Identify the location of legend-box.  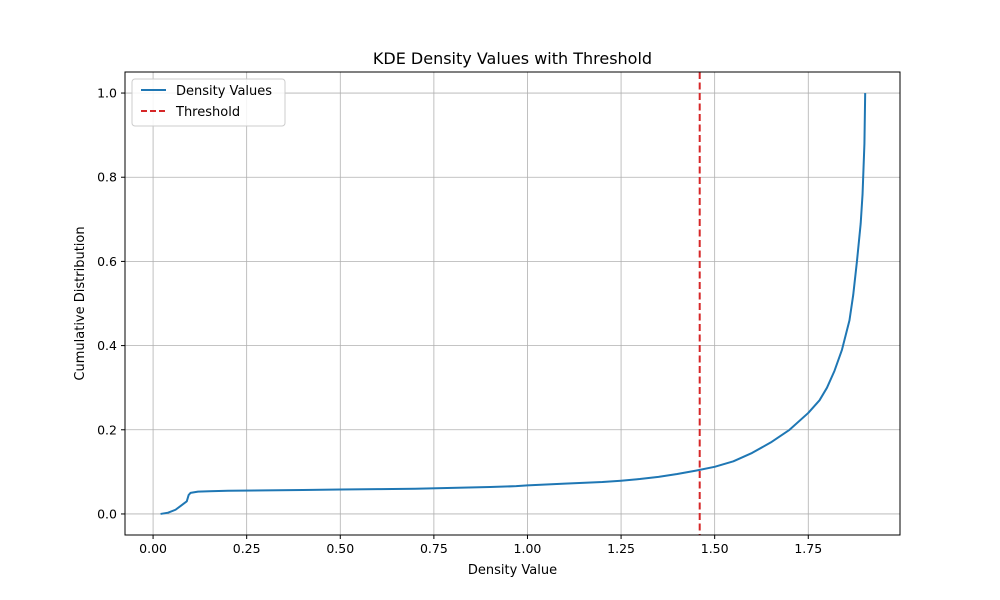
(208, 102).